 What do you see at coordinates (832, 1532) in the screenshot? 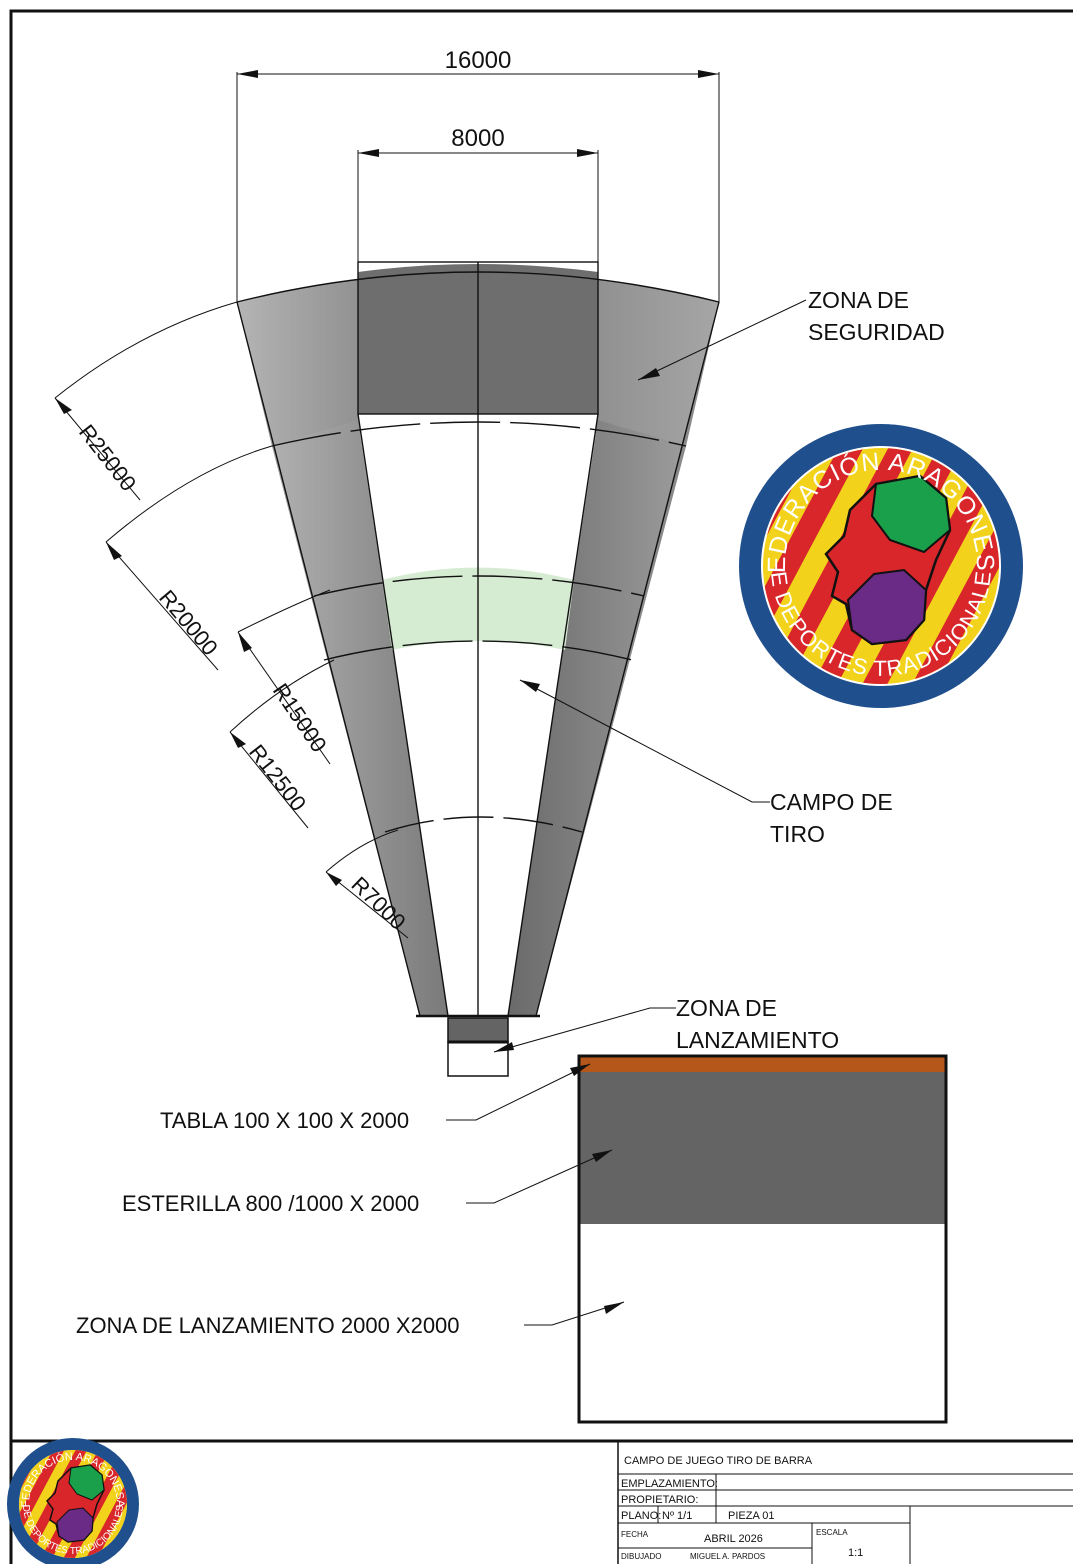
I see `escala-label: ESCALA` at bounding box center [832, 1532].